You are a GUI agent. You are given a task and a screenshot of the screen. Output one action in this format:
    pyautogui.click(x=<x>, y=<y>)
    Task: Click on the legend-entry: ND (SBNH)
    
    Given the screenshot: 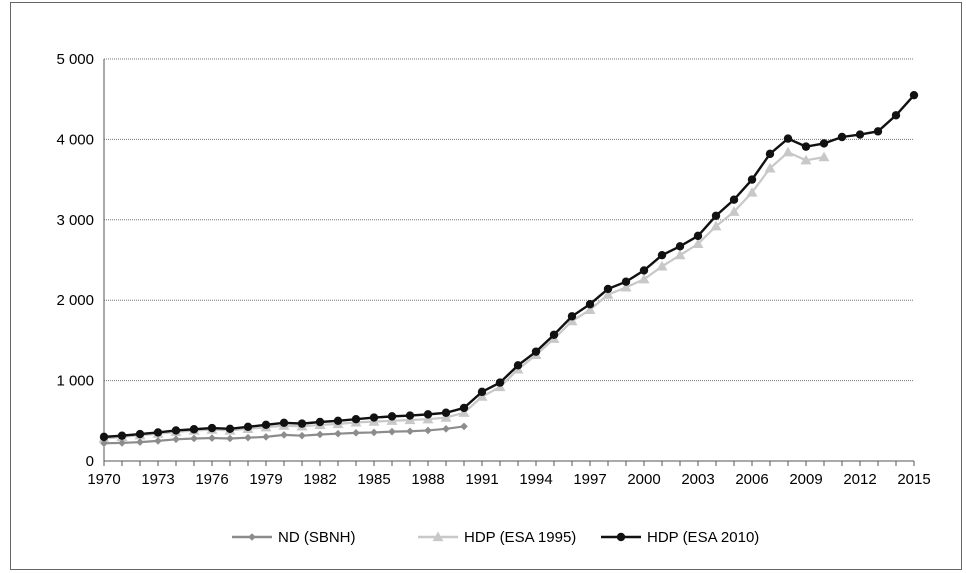 What is the action you would take?
    pyautogui.click(x=294, y=537)
    